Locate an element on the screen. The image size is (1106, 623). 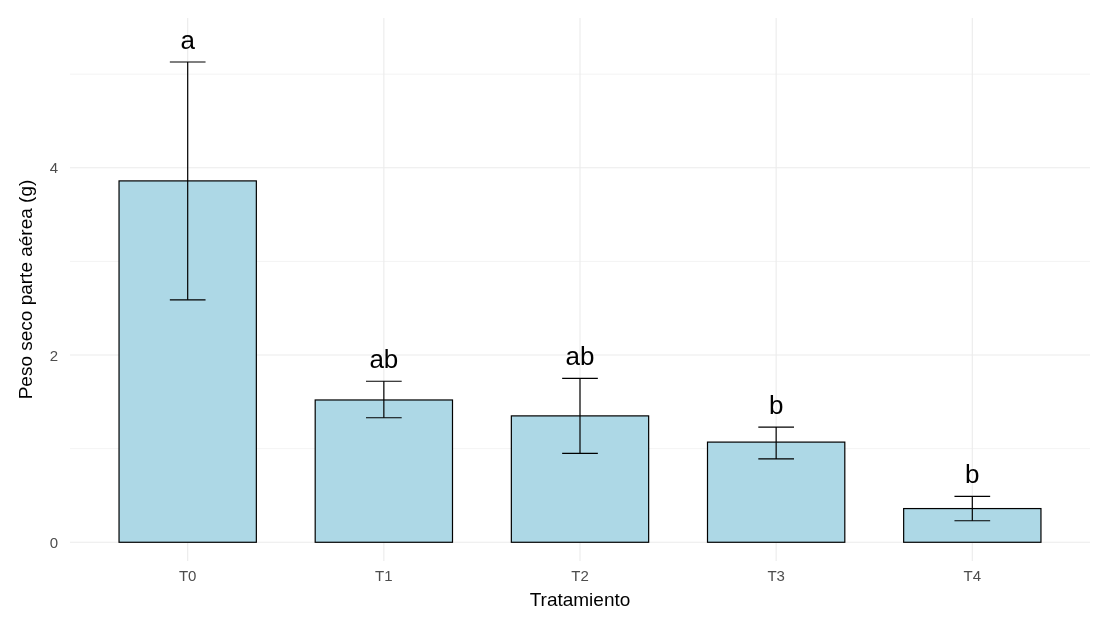
y-tick-label: 0 is located at coordinates (53, 542).